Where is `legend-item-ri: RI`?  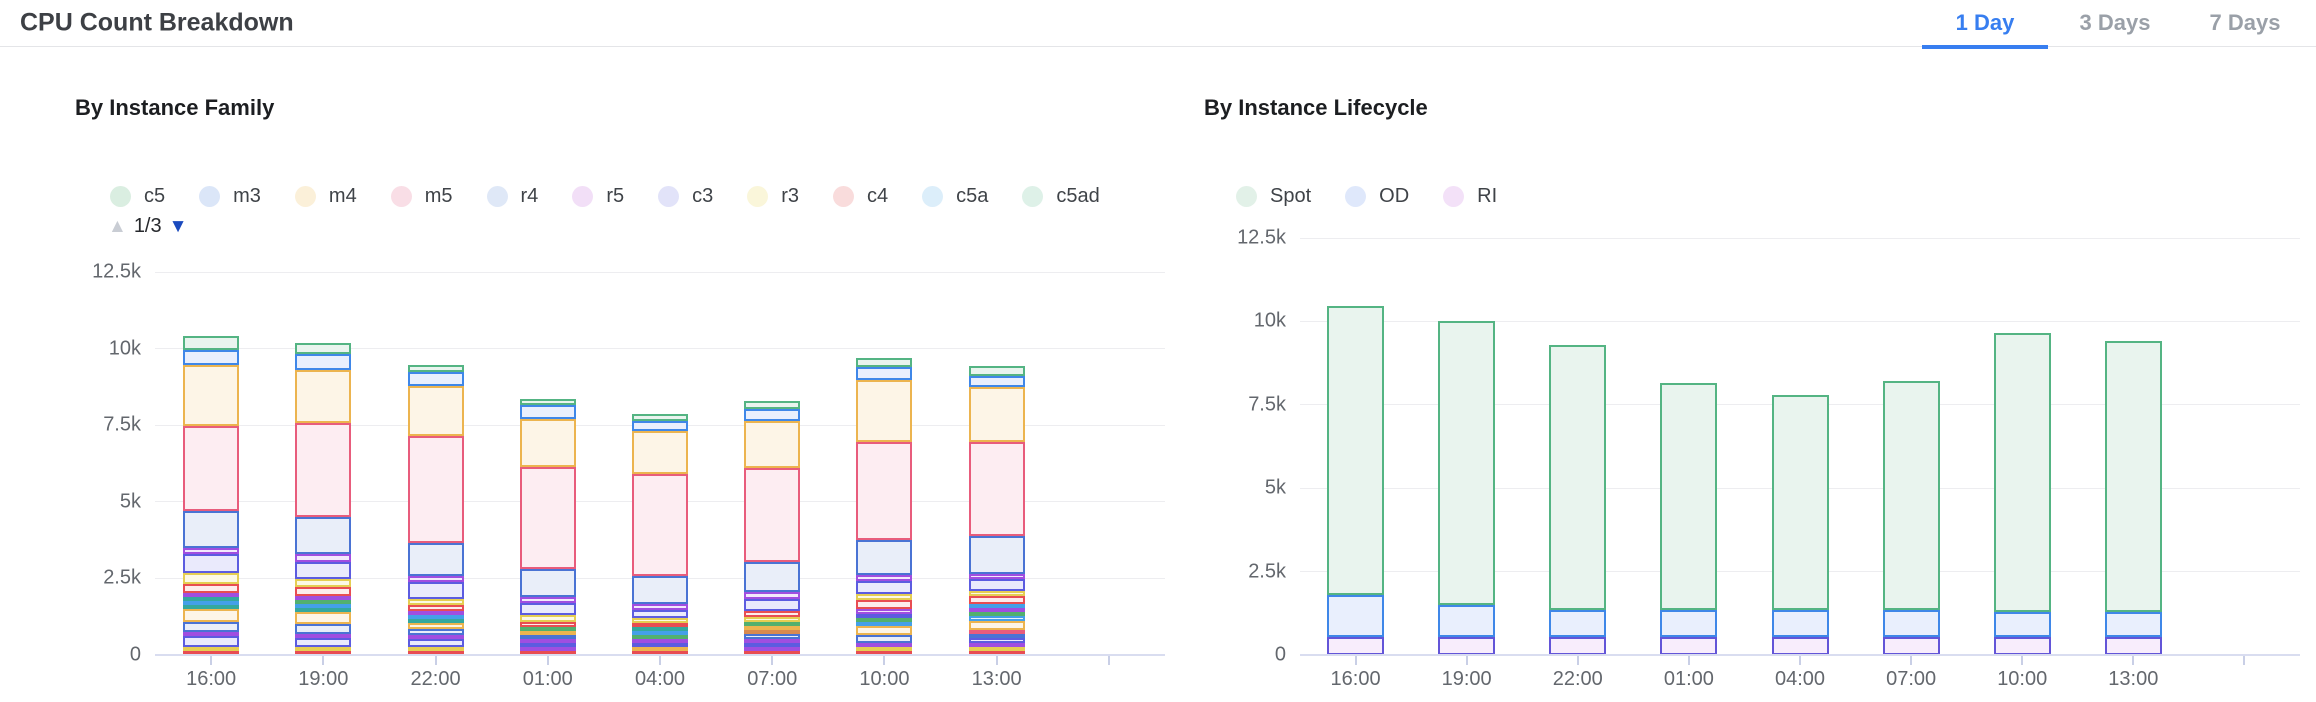
legend-item-ri: RI is located at coordinates (1470, 196).